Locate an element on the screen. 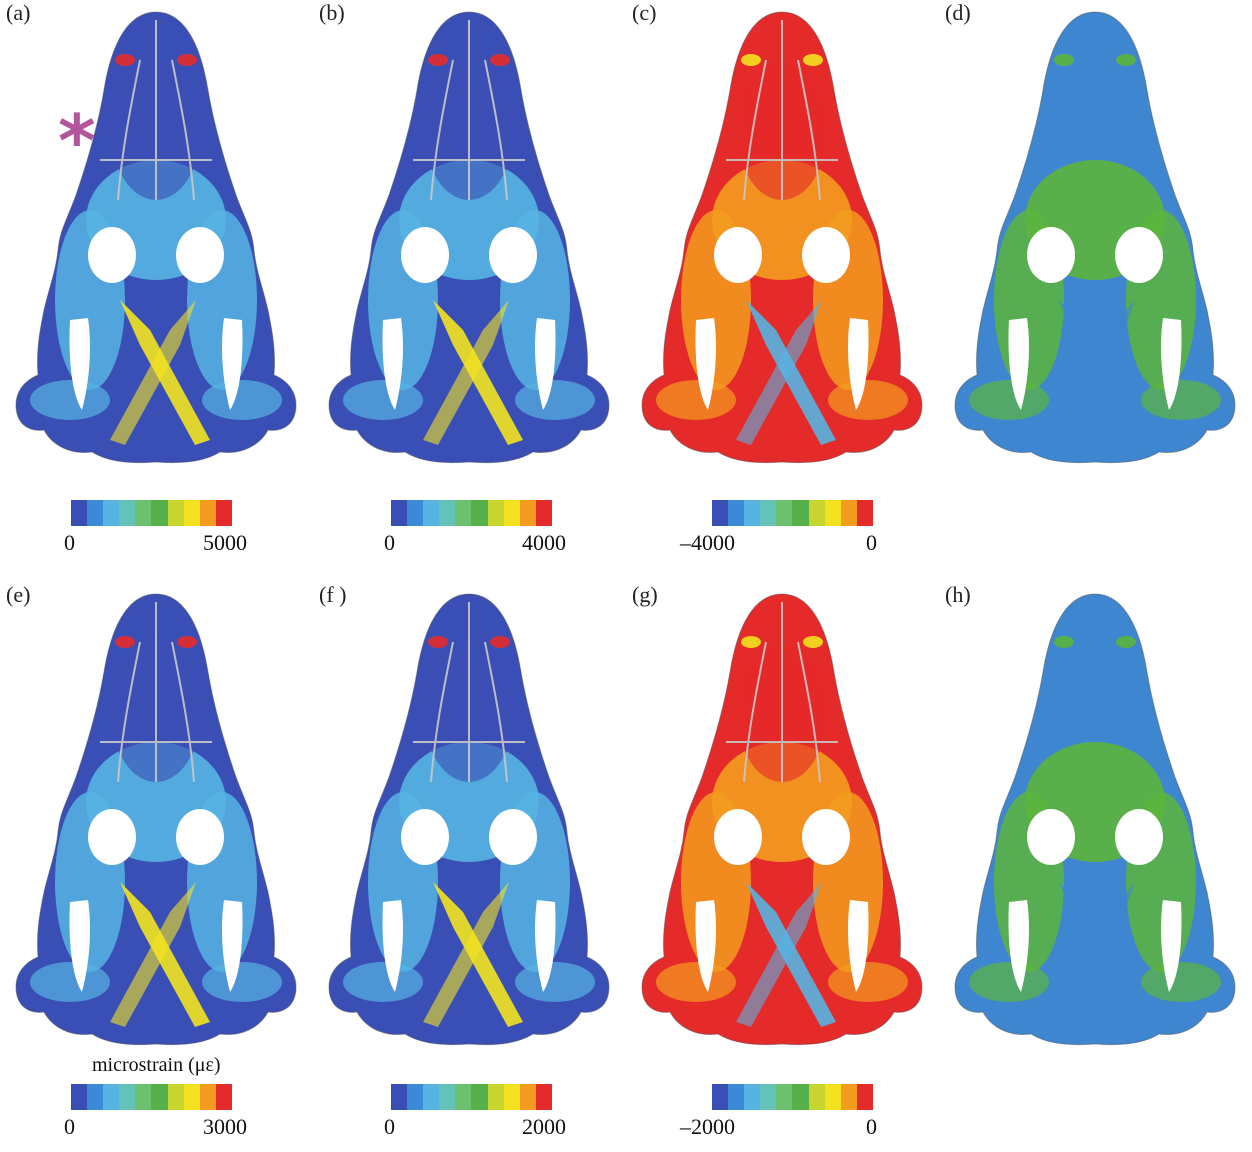 Image resolution: width=1252 pixels, height=1152 pixels. panel-a: (a) is located at coordinates (156, 285).